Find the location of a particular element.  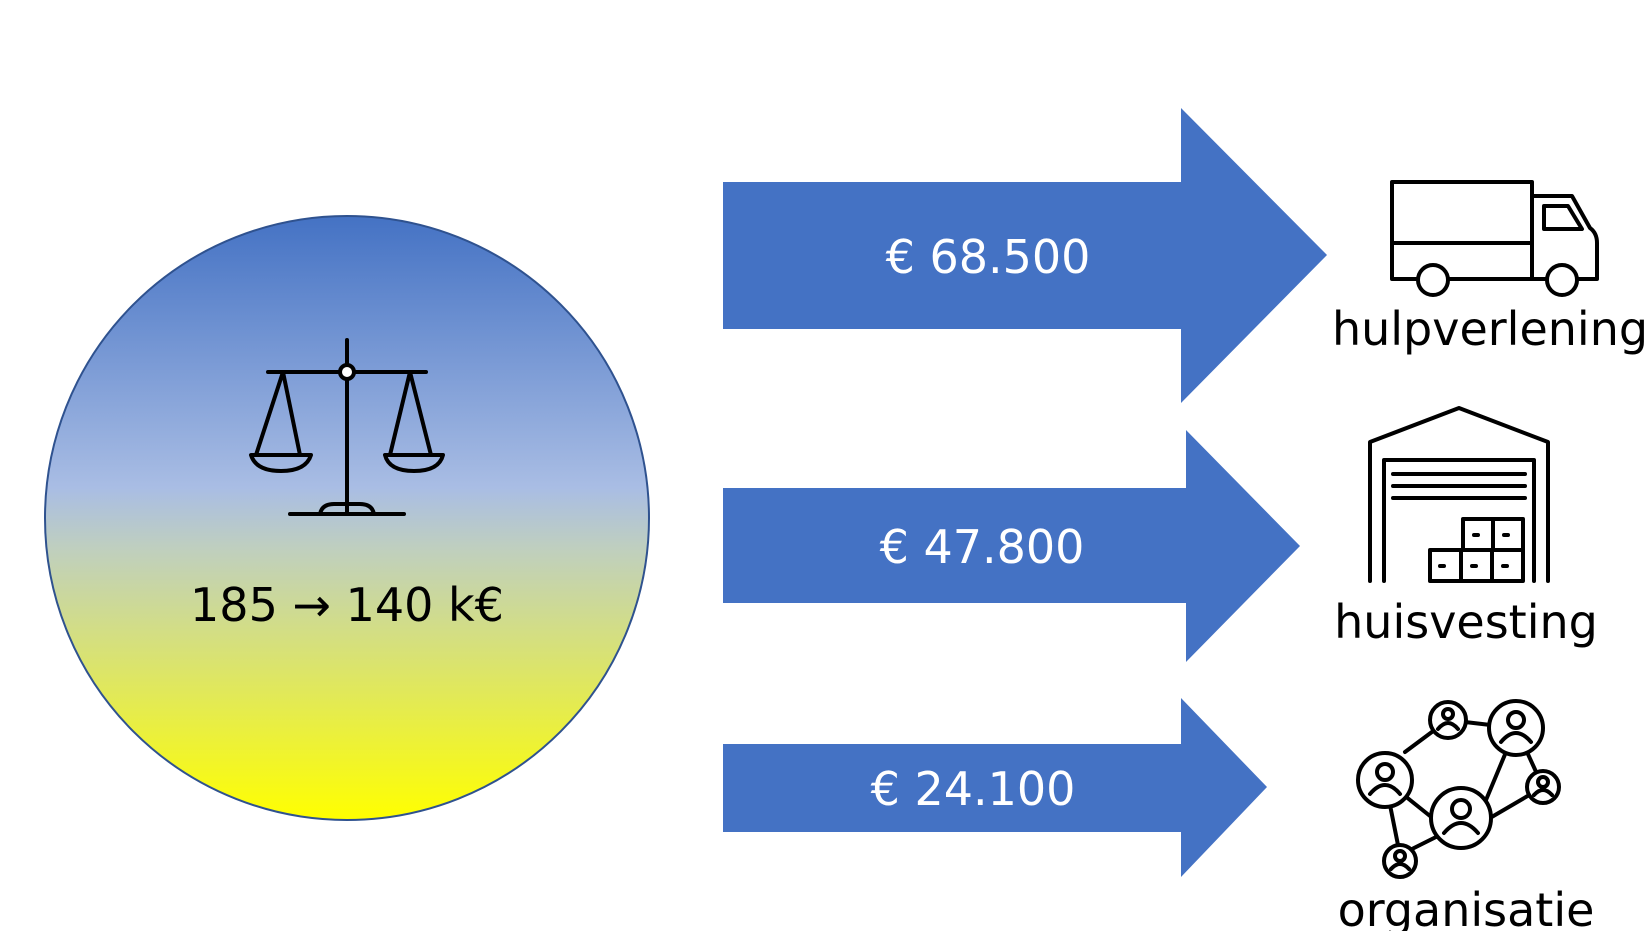

truck-icon is located at coordinates (1494, 238).